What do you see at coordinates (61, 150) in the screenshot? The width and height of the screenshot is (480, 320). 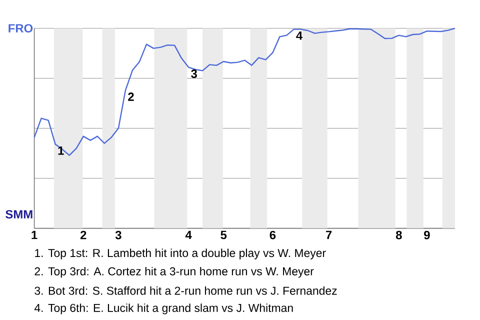 I see `annotation: 1` at bounding box center [61, 150].